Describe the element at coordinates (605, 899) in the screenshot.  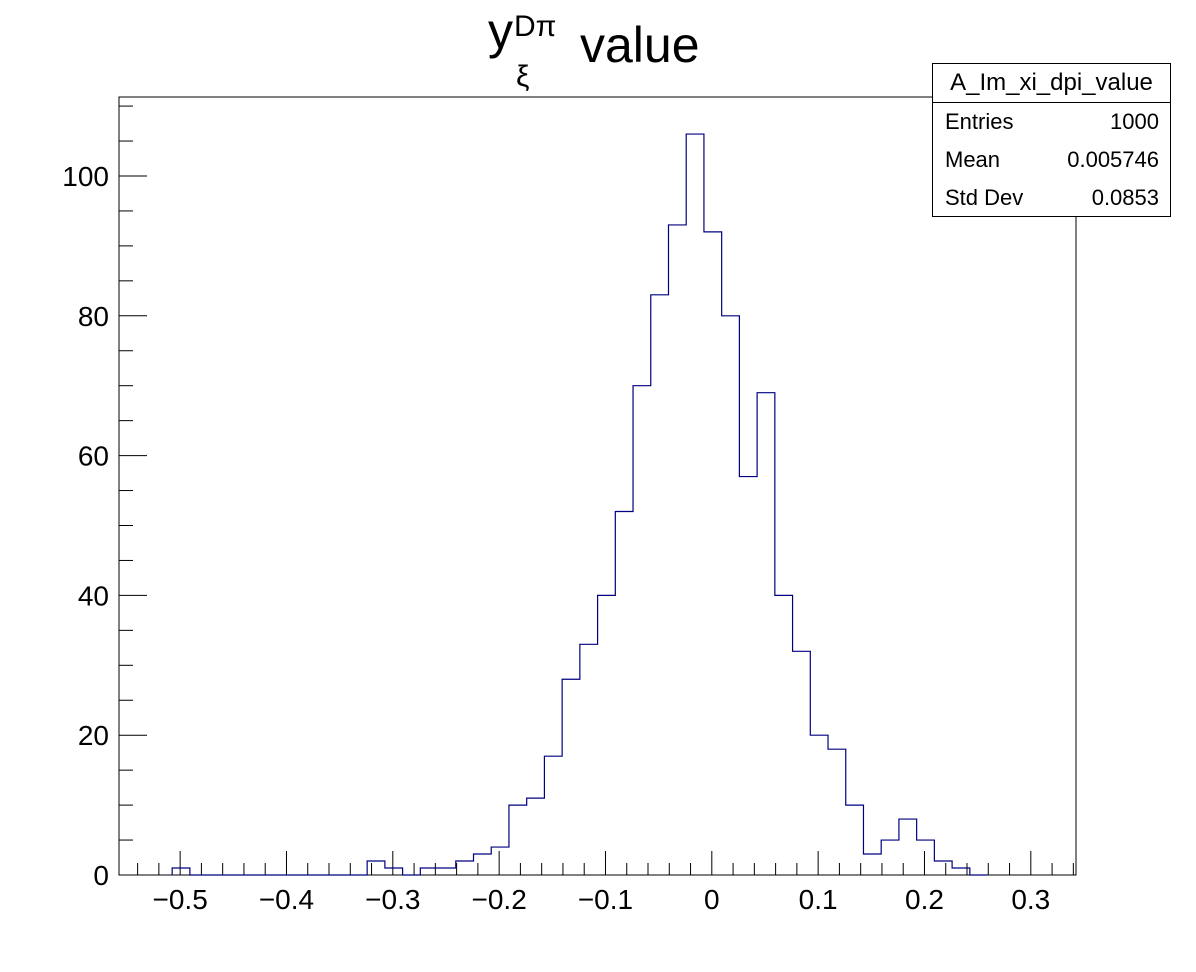
I see `x-tick-label: −0.1` at that location.